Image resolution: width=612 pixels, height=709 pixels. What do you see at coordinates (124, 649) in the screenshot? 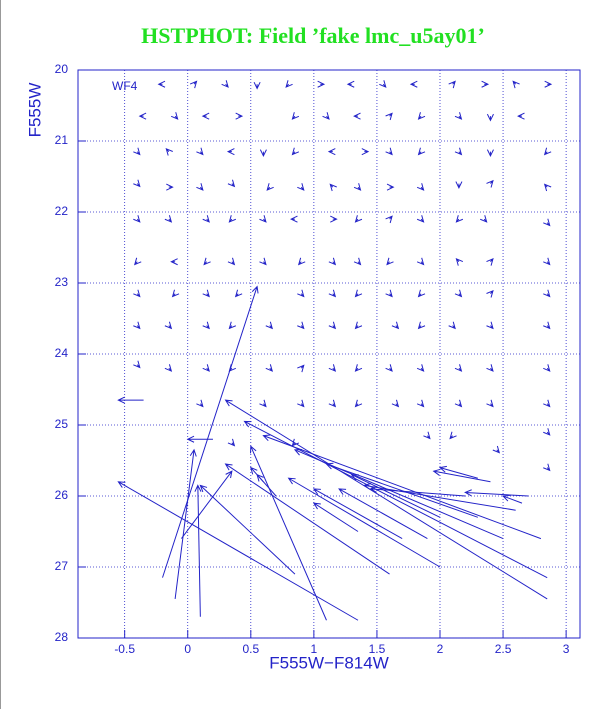
I see `x-tick-label: -0.5` at bounding box center [124, 649].